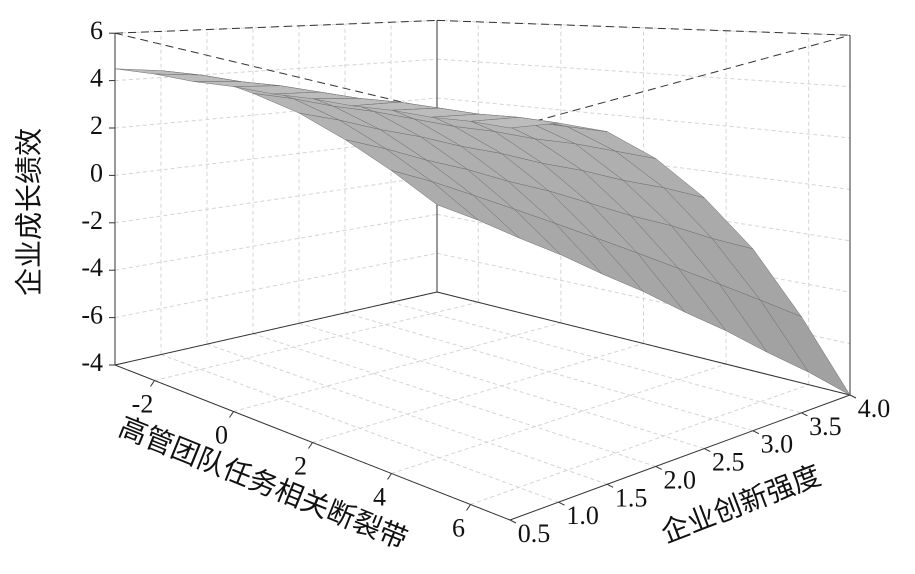 The width and height of the screenshot is (915, 574). What do you see at coordinates (631, 497) in the screenshot?
I see `y-tick-label: 1.5` at bounding box center [631, 497].